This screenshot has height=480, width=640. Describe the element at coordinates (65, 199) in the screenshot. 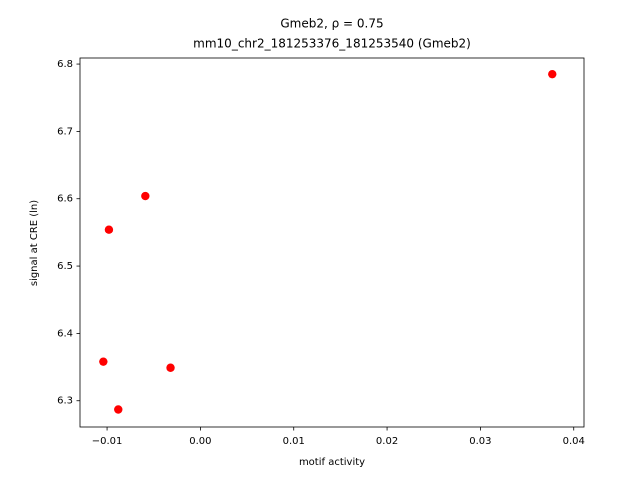

I see `y-tick-label: 6.6` at that location.